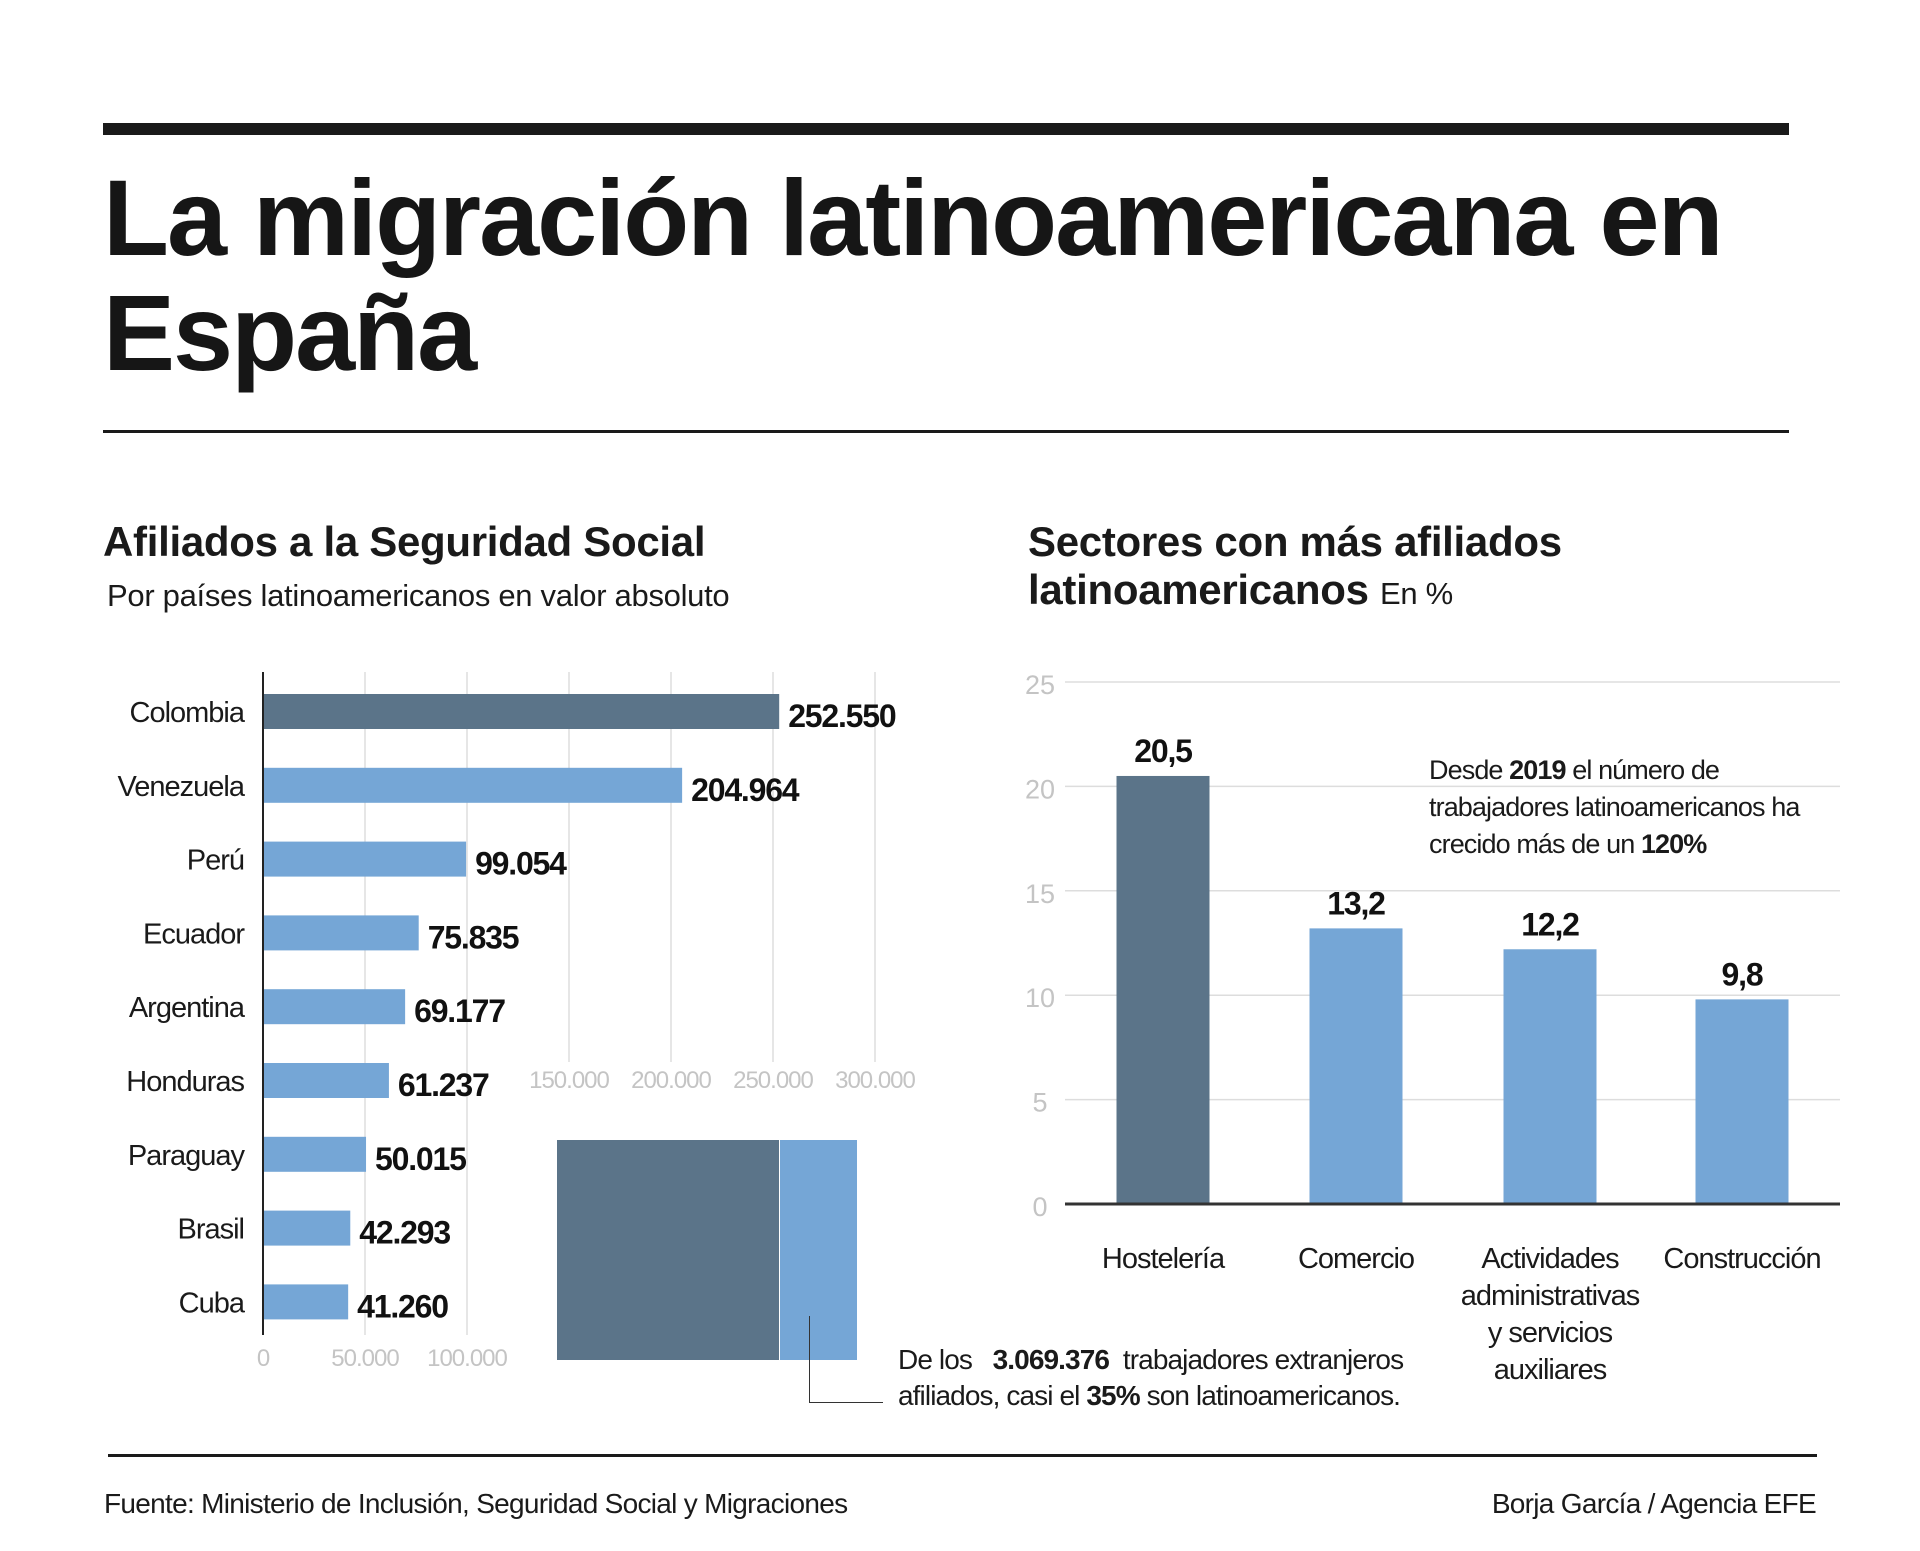  What do you see at coordinates (946, 431) in the screenshot?
I see `title-rule` at bounding box center [946, 431].